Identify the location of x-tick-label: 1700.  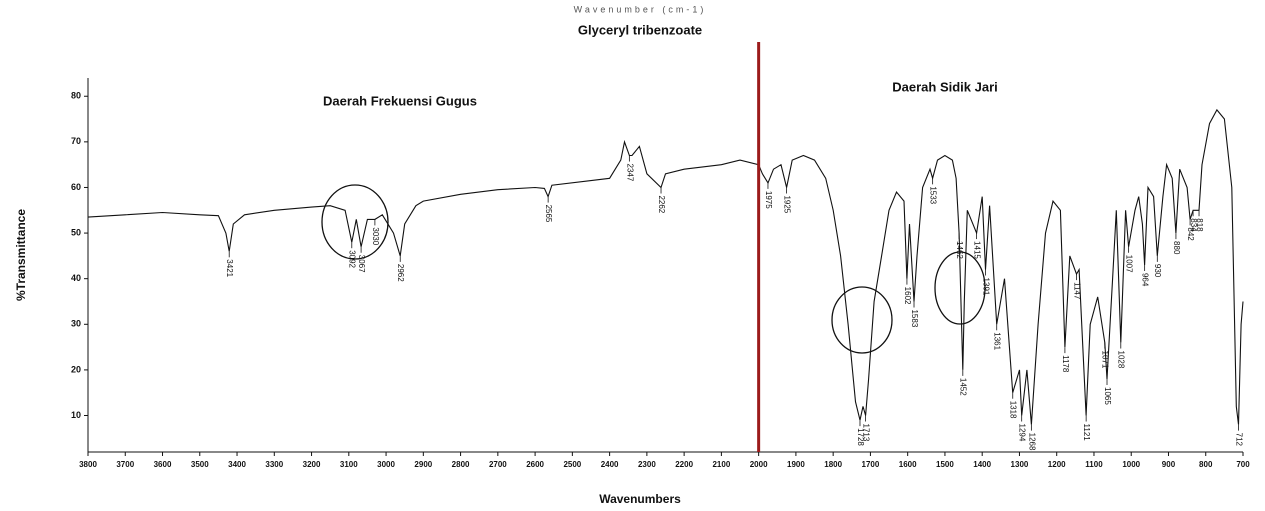
(871, 464).